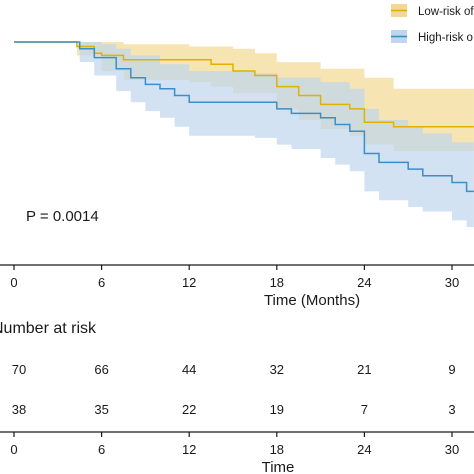  I want to click on risk-tick-label: 24, so click(364, 449).